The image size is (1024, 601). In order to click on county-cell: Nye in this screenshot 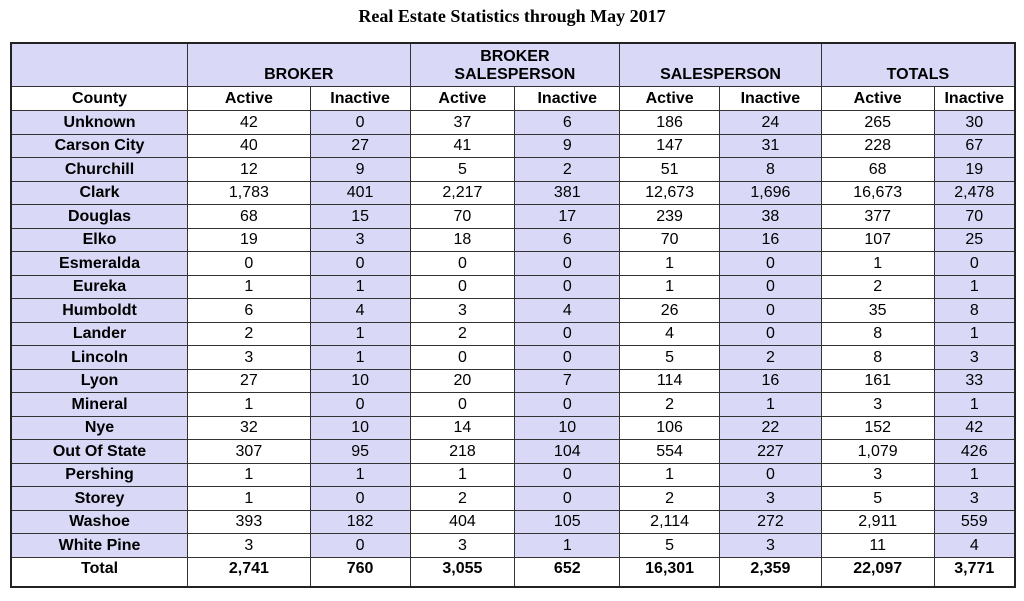, I will do `click(99, 427)`.